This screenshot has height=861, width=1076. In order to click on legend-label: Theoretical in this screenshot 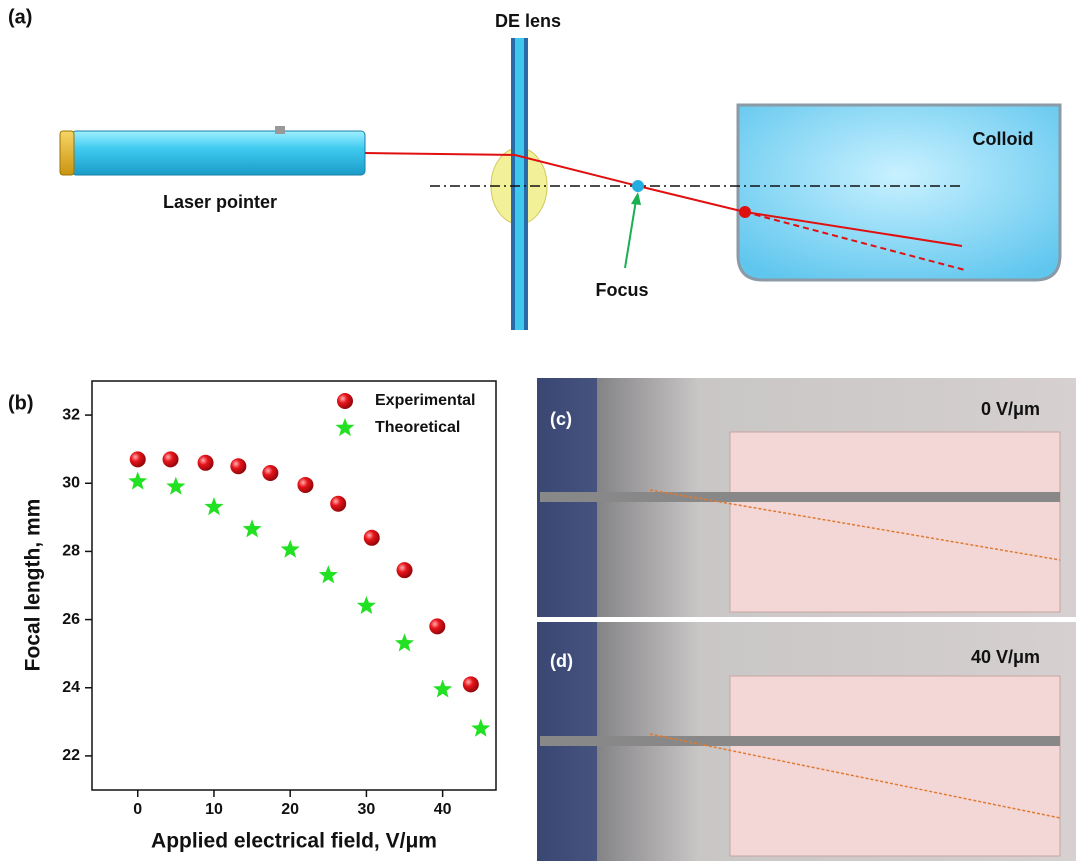, I will do `click(417, 427)`.